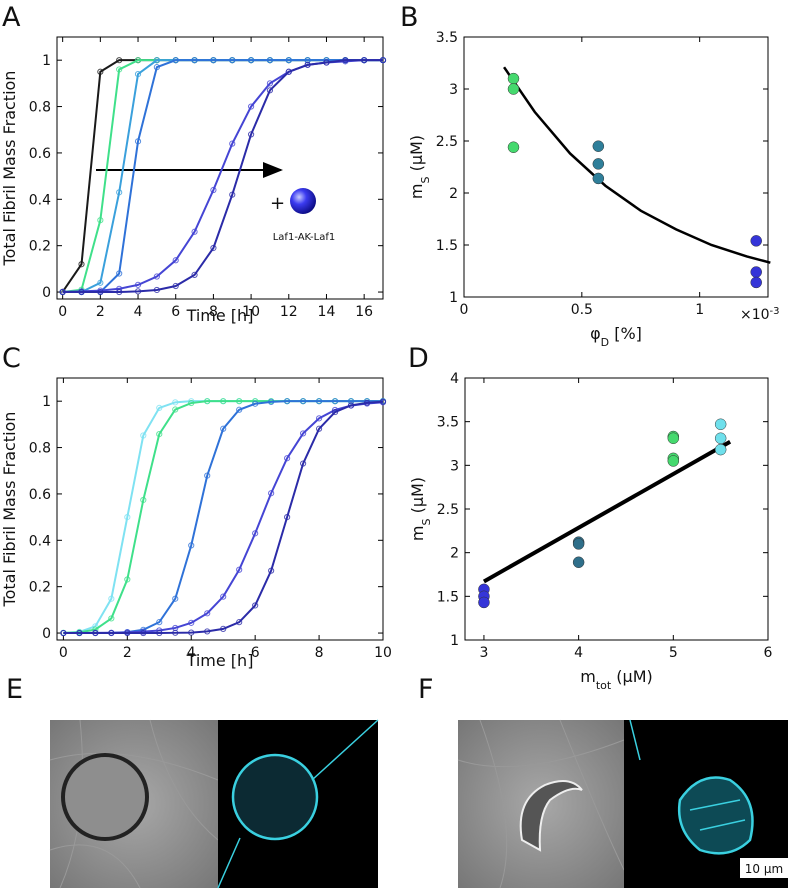 This screenshot has width=798, height=894. I want to click on panel-label: B, so click(409, 17).